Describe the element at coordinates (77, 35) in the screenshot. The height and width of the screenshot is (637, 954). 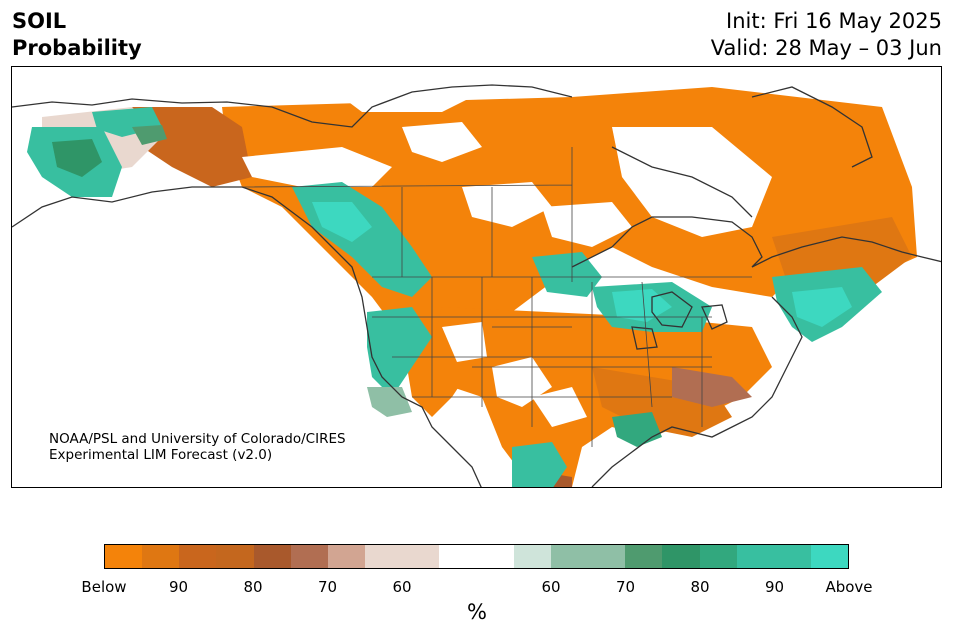
I see `map-title: SOIL Probability` at that location.